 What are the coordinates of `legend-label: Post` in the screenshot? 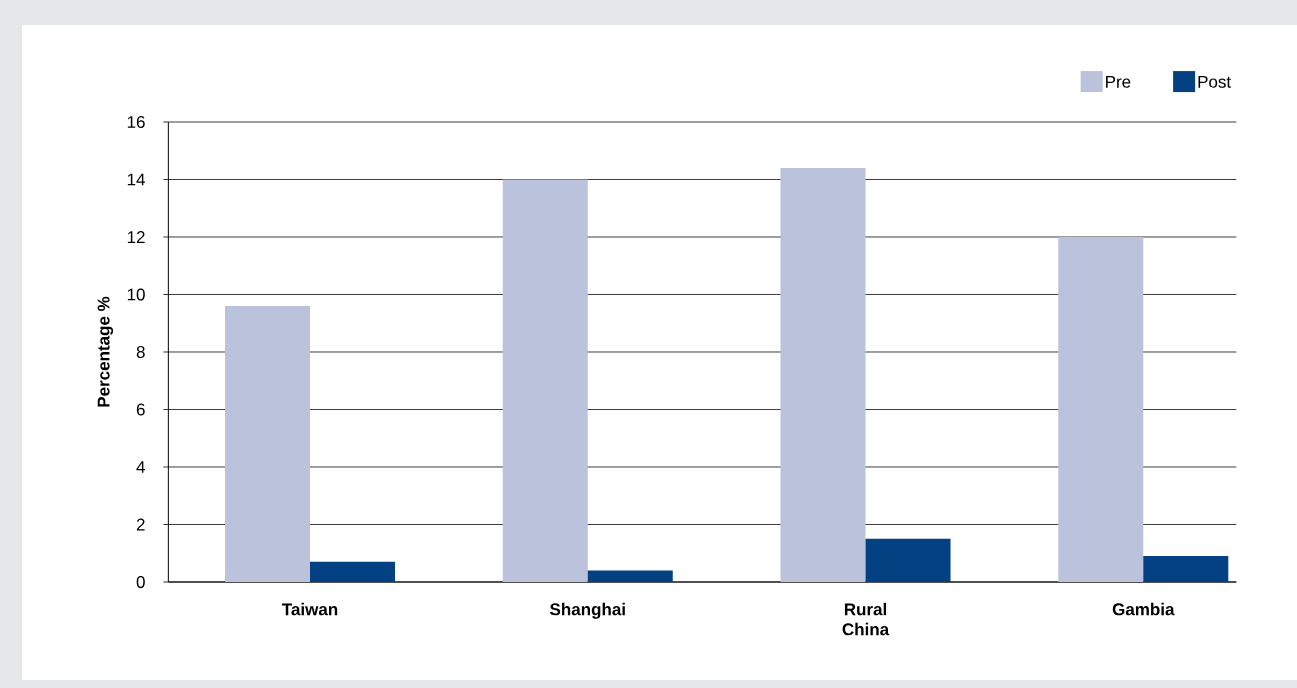 It's located at (1214, 81).